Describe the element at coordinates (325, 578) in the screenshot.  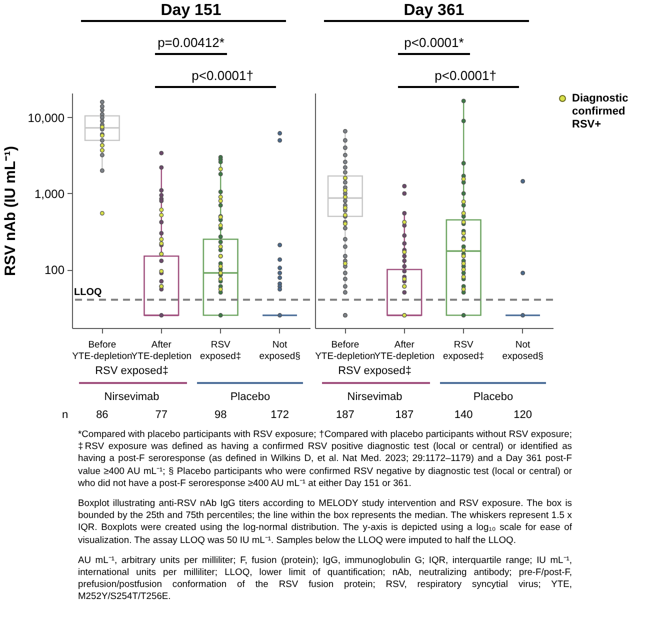
I see `text: AU mL⁻¹, arbitrary units per milliliter; F, fusion (protein); IgG, immunoglobulin G; IQR, interquartile range; IU mL⁻¹, international units per milliliter; LLOQ, lower limit of quantification; nAb, neutralizing antibody; pre-F/post-F, prefusion/postfusion conformation of the RSV fusion protein; RSV, respiratory syncytial virus; YTE, M252Y/S254T/T256E.` at that location.